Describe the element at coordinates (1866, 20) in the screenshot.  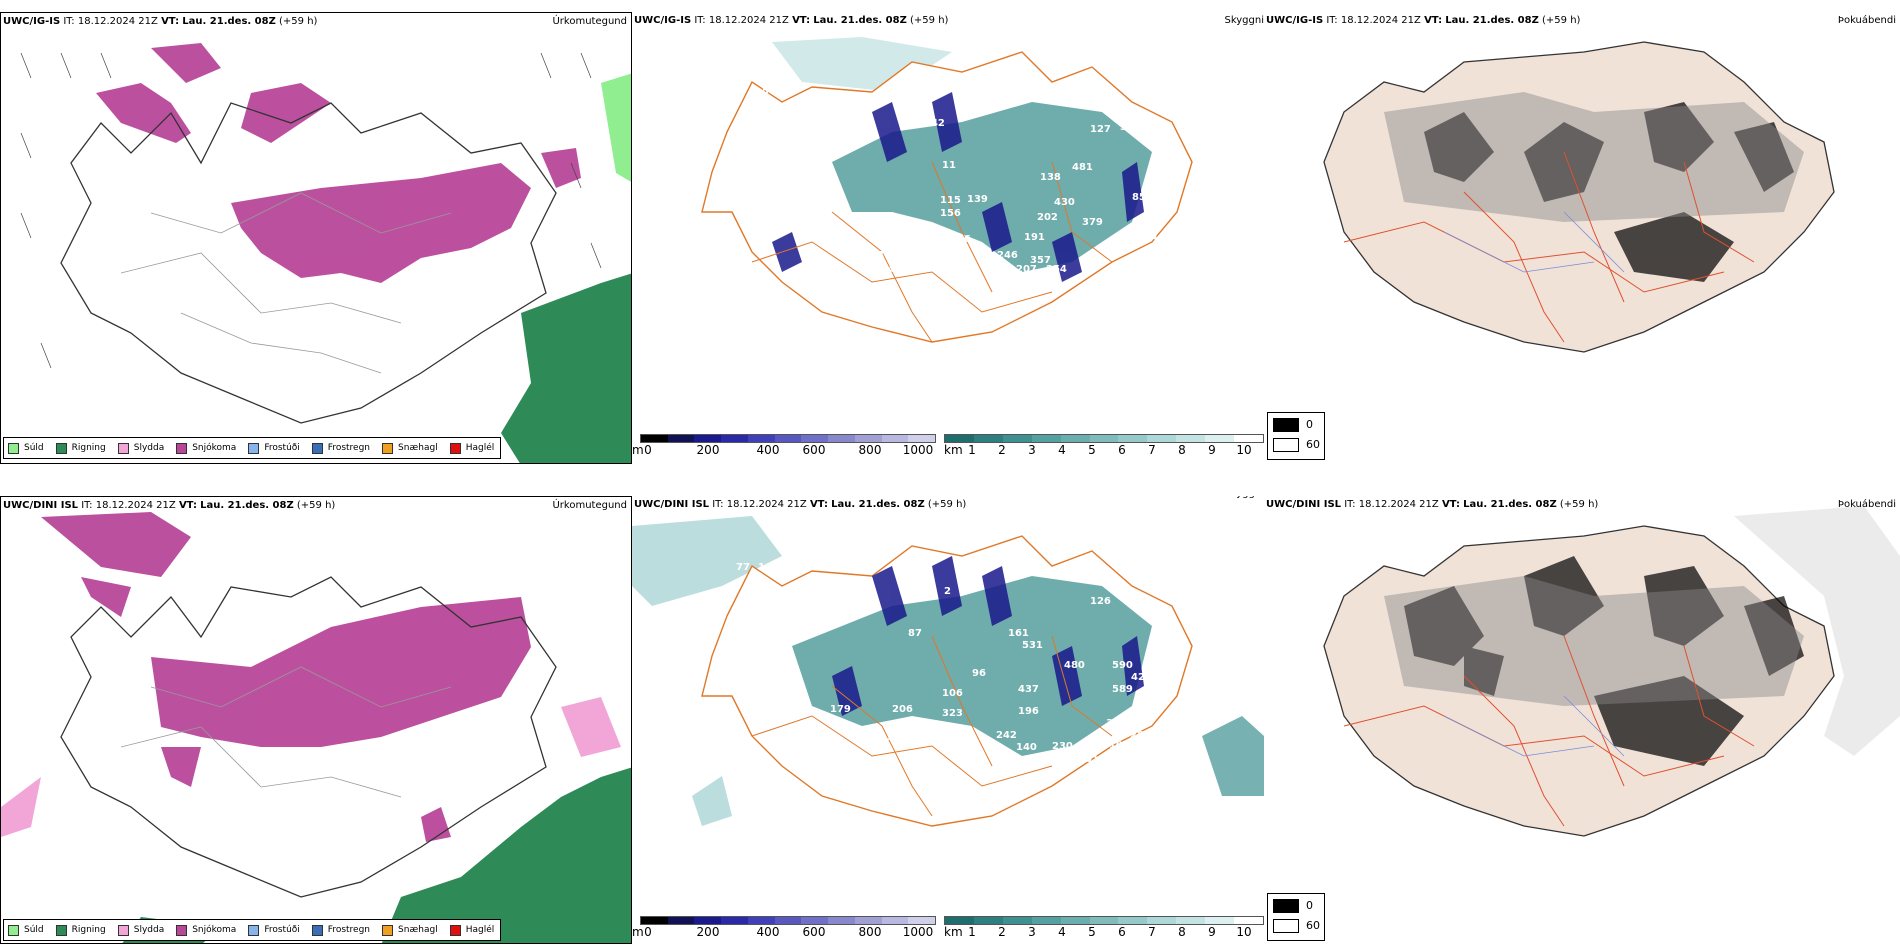
I see `panel-title-fog-top: Þokuábendi` at that location.